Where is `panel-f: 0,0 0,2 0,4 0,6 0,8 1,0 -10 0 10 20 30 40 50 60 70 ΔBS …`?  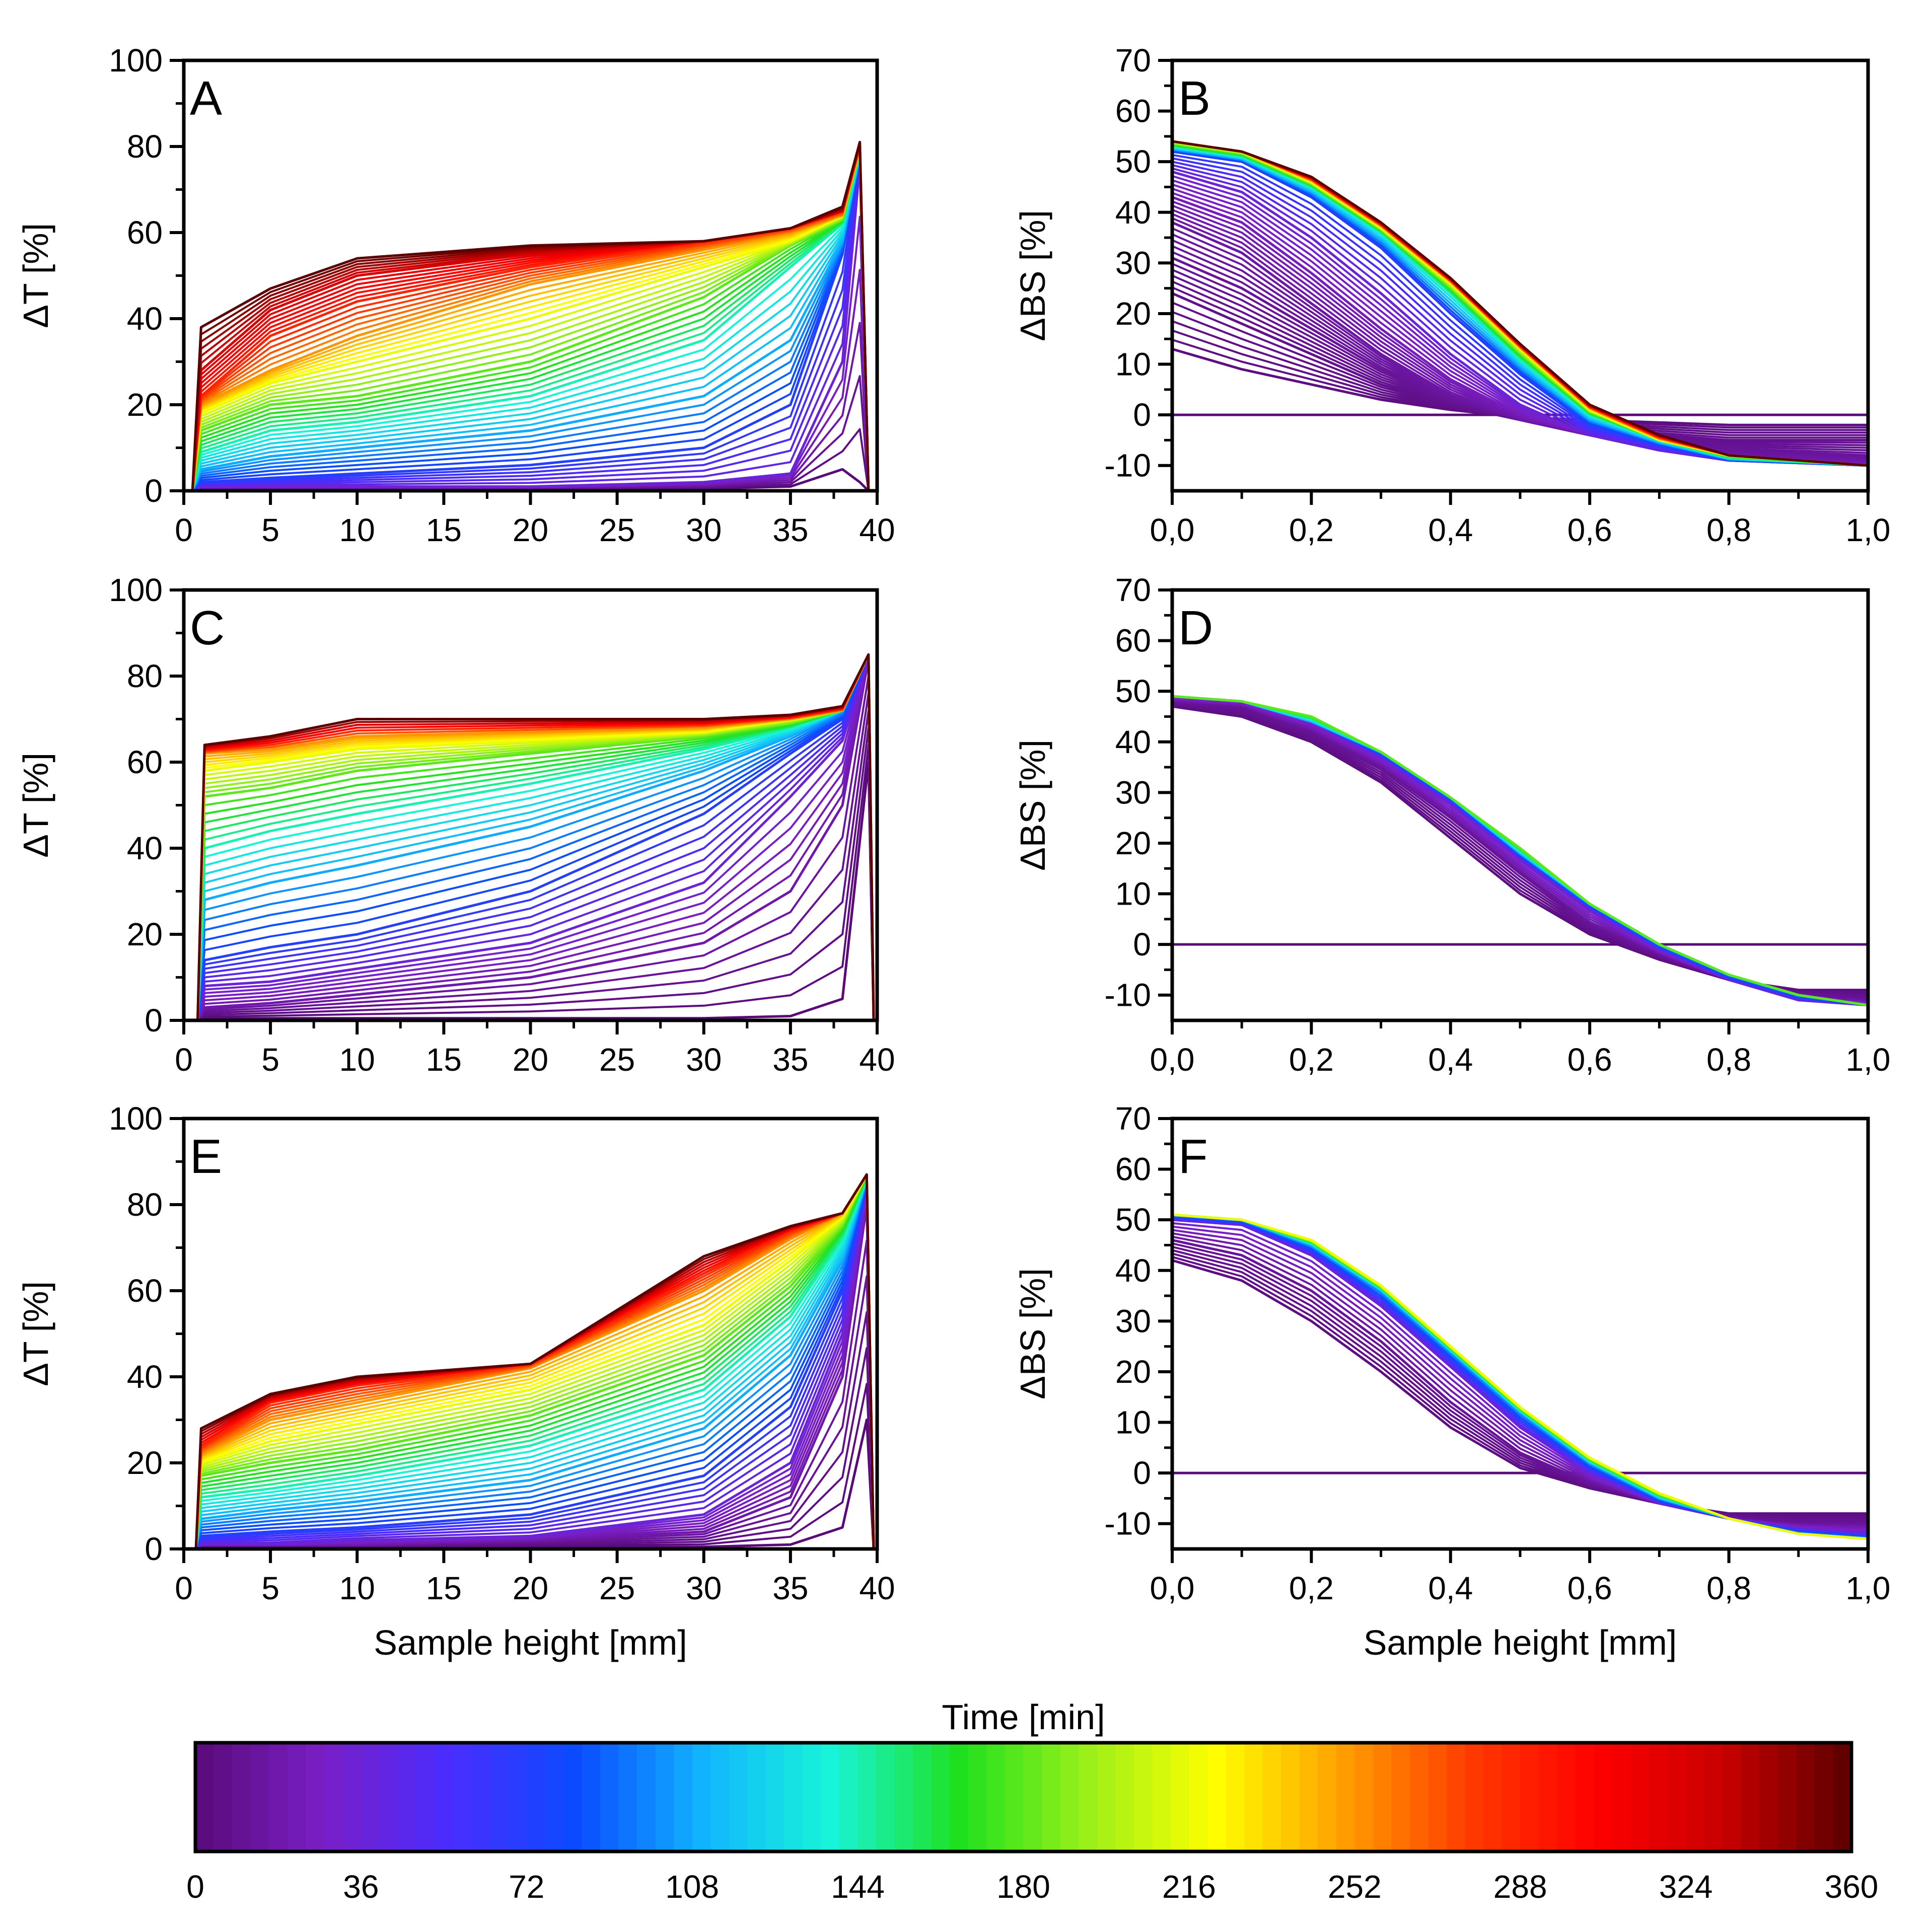
panel-f: 0,0 0,2 0,4 0,6 0,8 1,0 -10 0 10 20 30 40 50 60 70 ΔBS … is located at coordinates (1451, 1381).